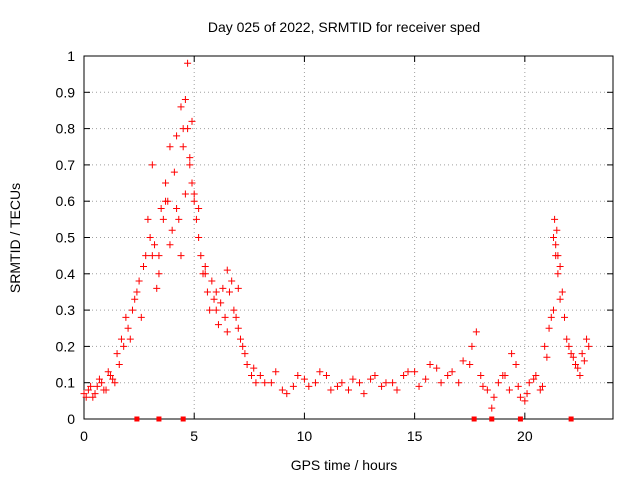 This screenshot has width=640, height=480. What do you see at coordinates (344, 465) in the screenshot?
I see `x-axis-label: GPS time / hours` at bounding box center [344, 465].